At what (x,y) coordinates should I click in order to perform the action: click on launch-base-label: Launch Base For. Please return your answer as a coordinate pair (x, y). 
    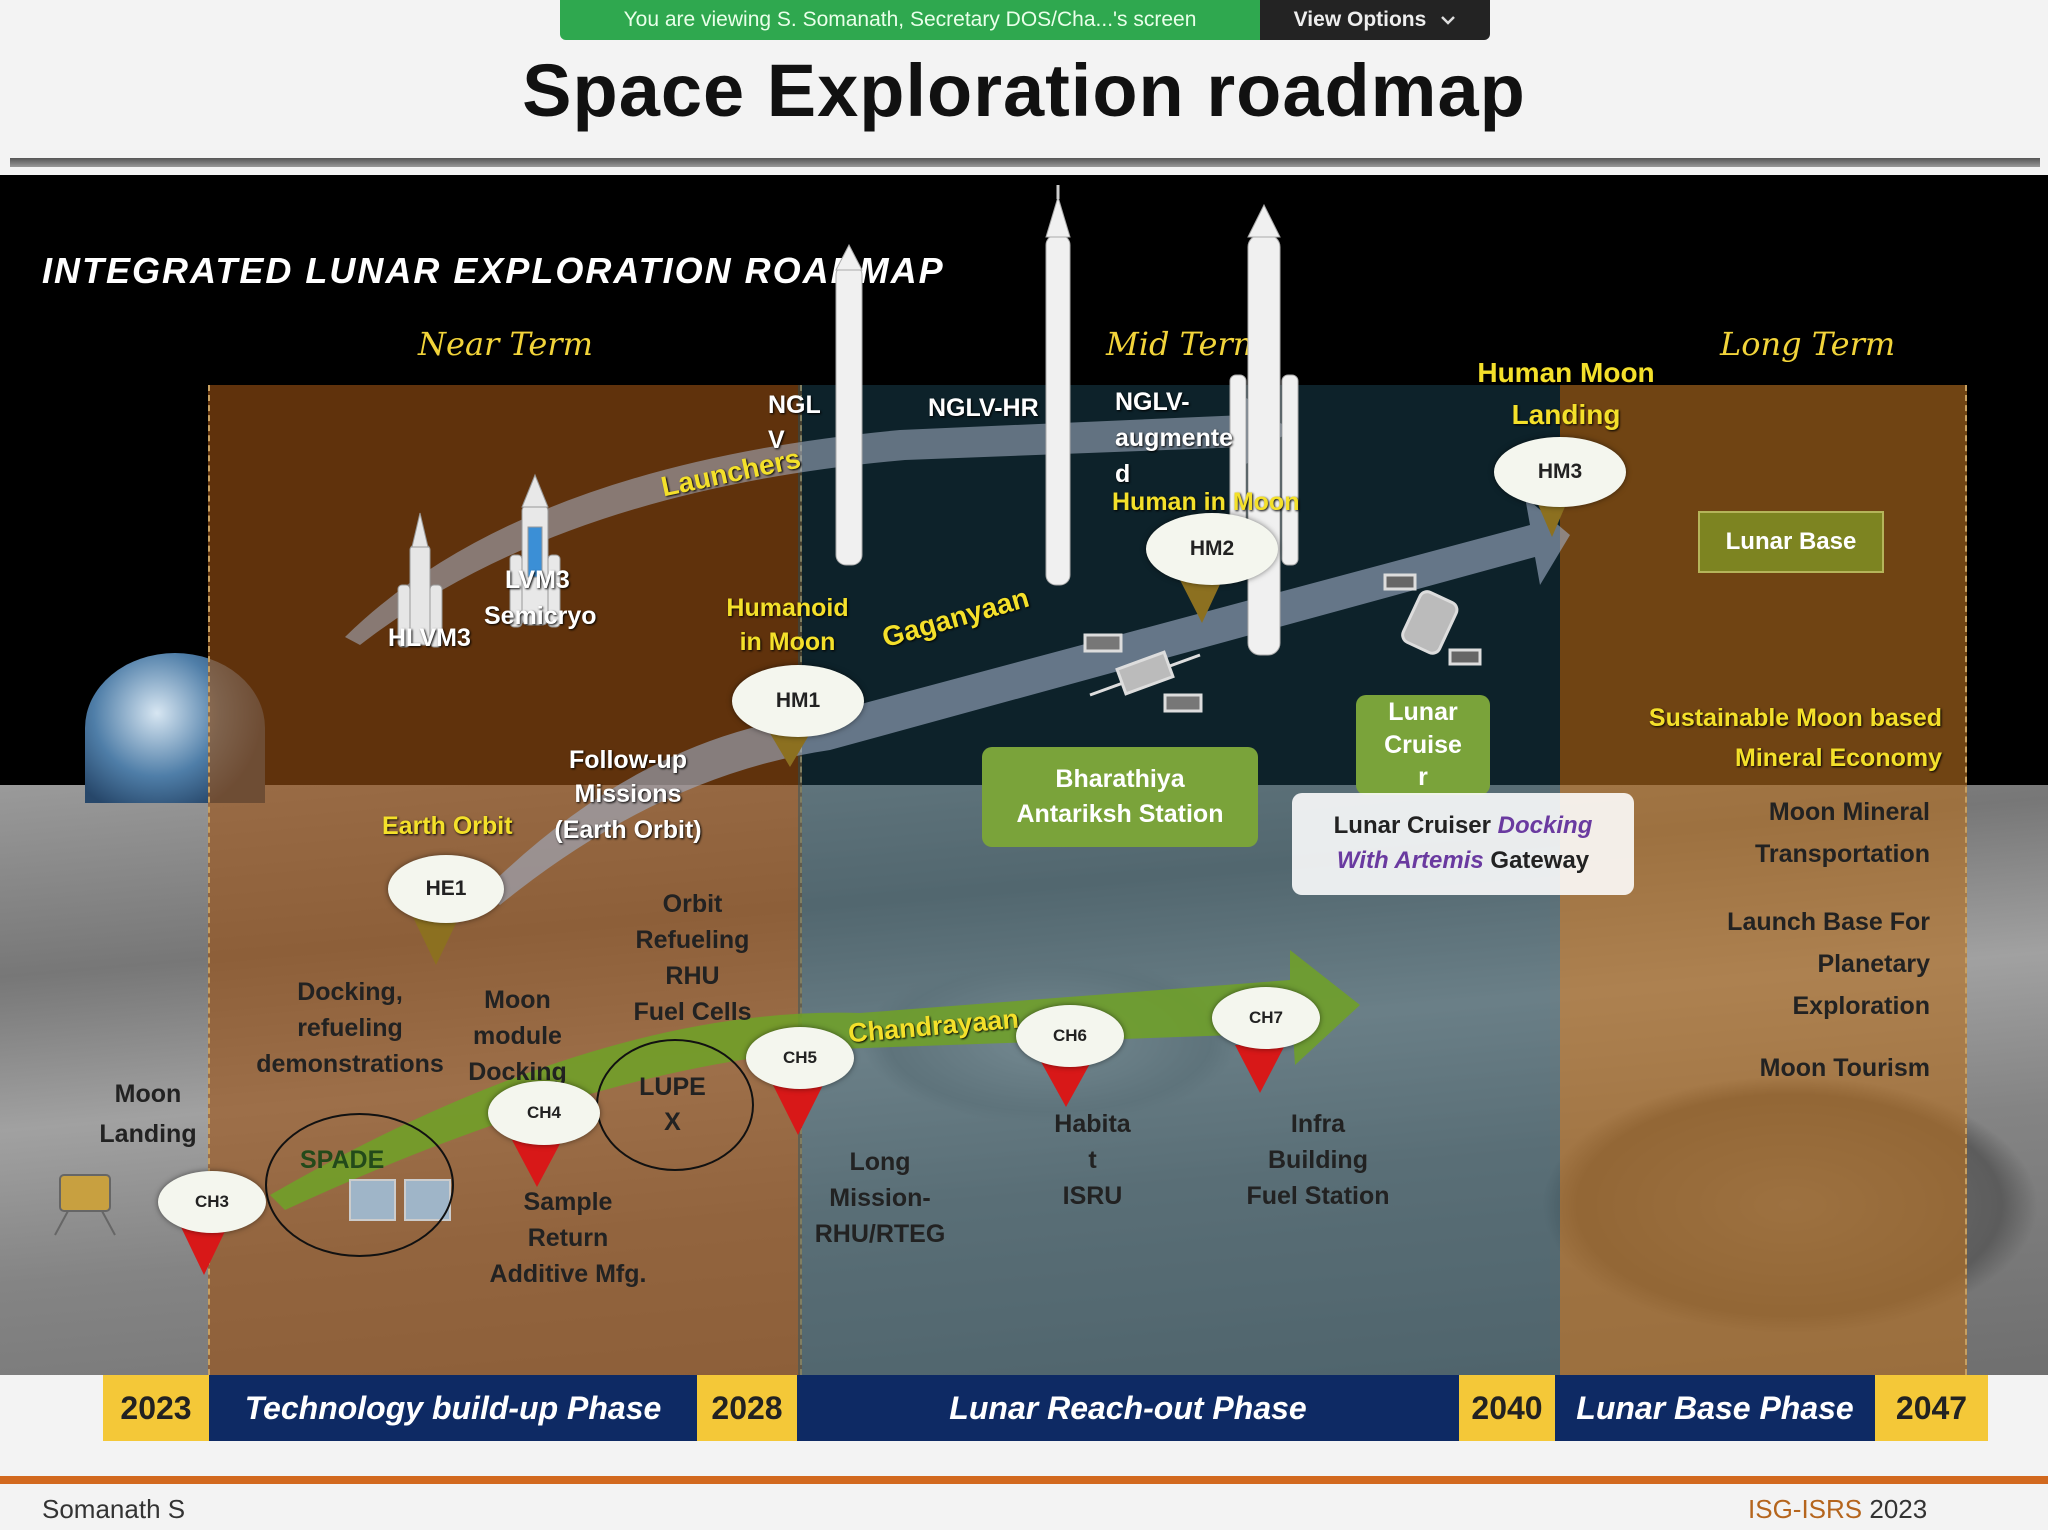
    Looking at the image, I should click on (1828, 922).